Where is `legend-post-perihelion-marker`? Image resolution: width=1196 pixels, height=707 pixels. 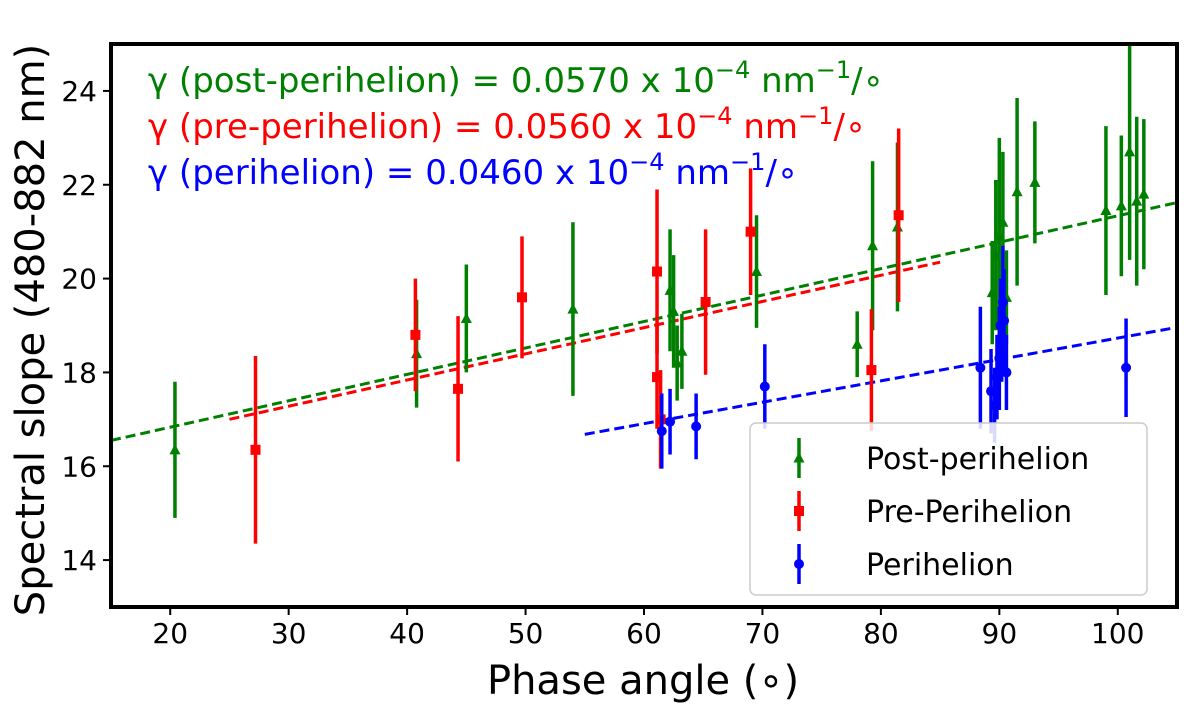
legend-post-perihelion-marker is located at coordinates (799, 457).